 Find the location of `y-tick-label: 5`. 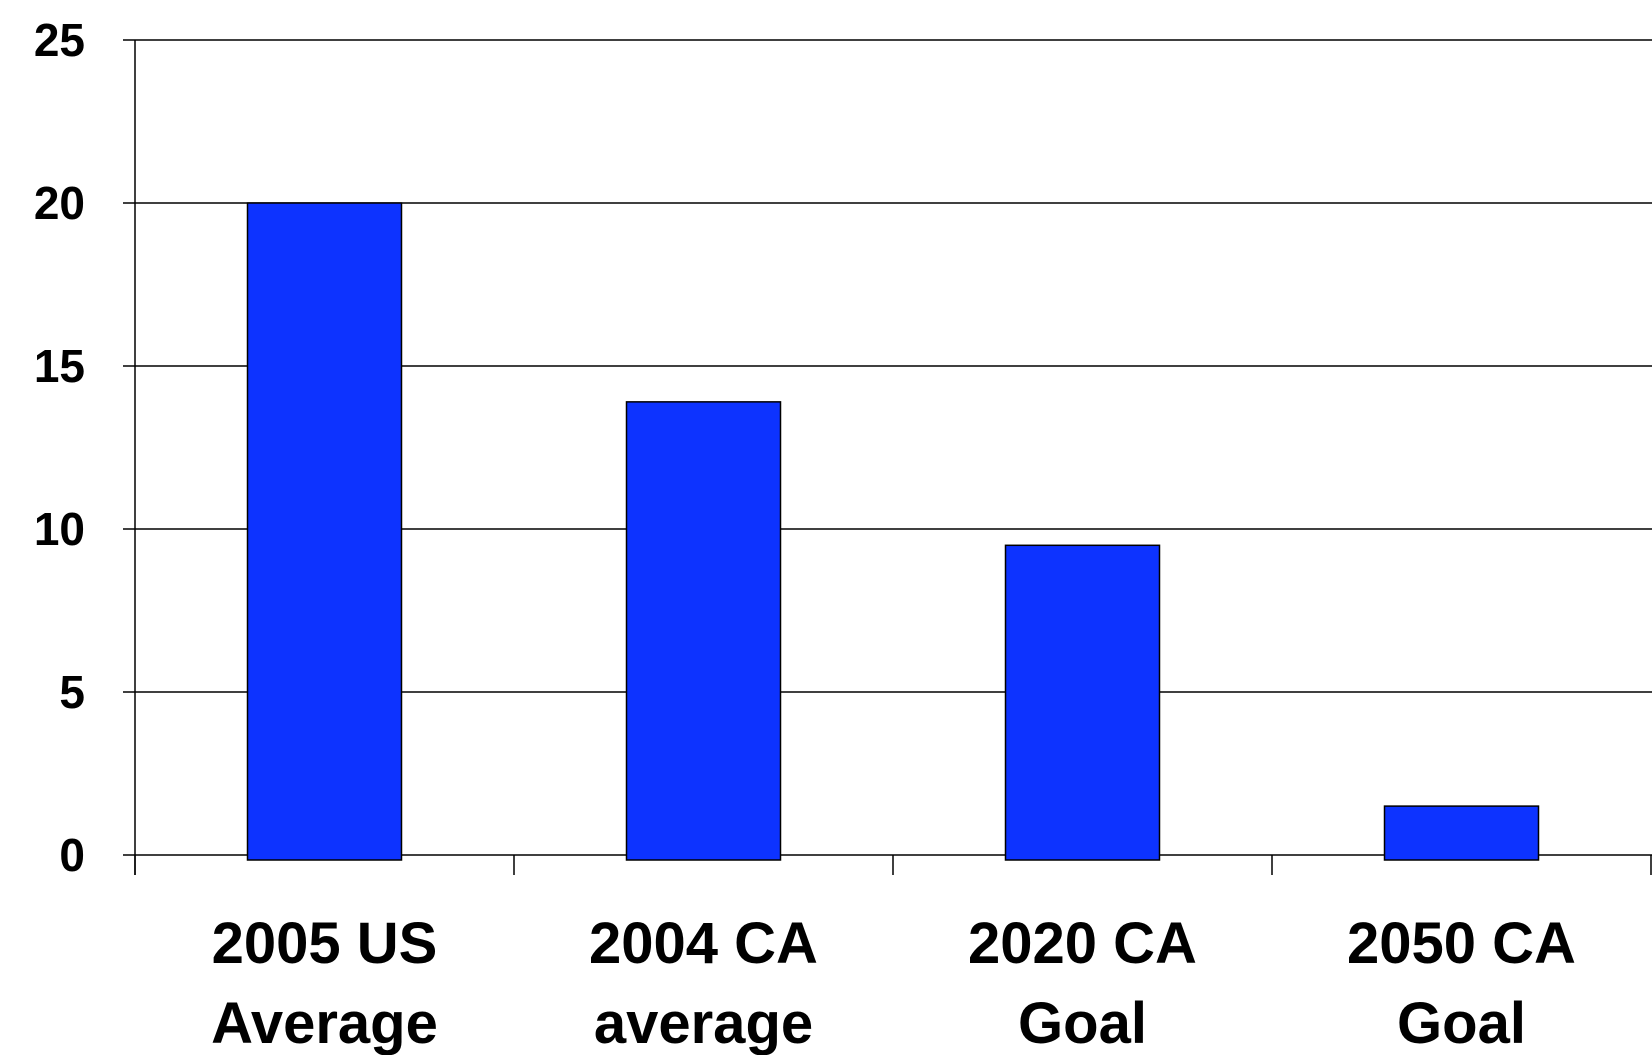

y-tick-label: 5 is located at coordinates (72, 692).